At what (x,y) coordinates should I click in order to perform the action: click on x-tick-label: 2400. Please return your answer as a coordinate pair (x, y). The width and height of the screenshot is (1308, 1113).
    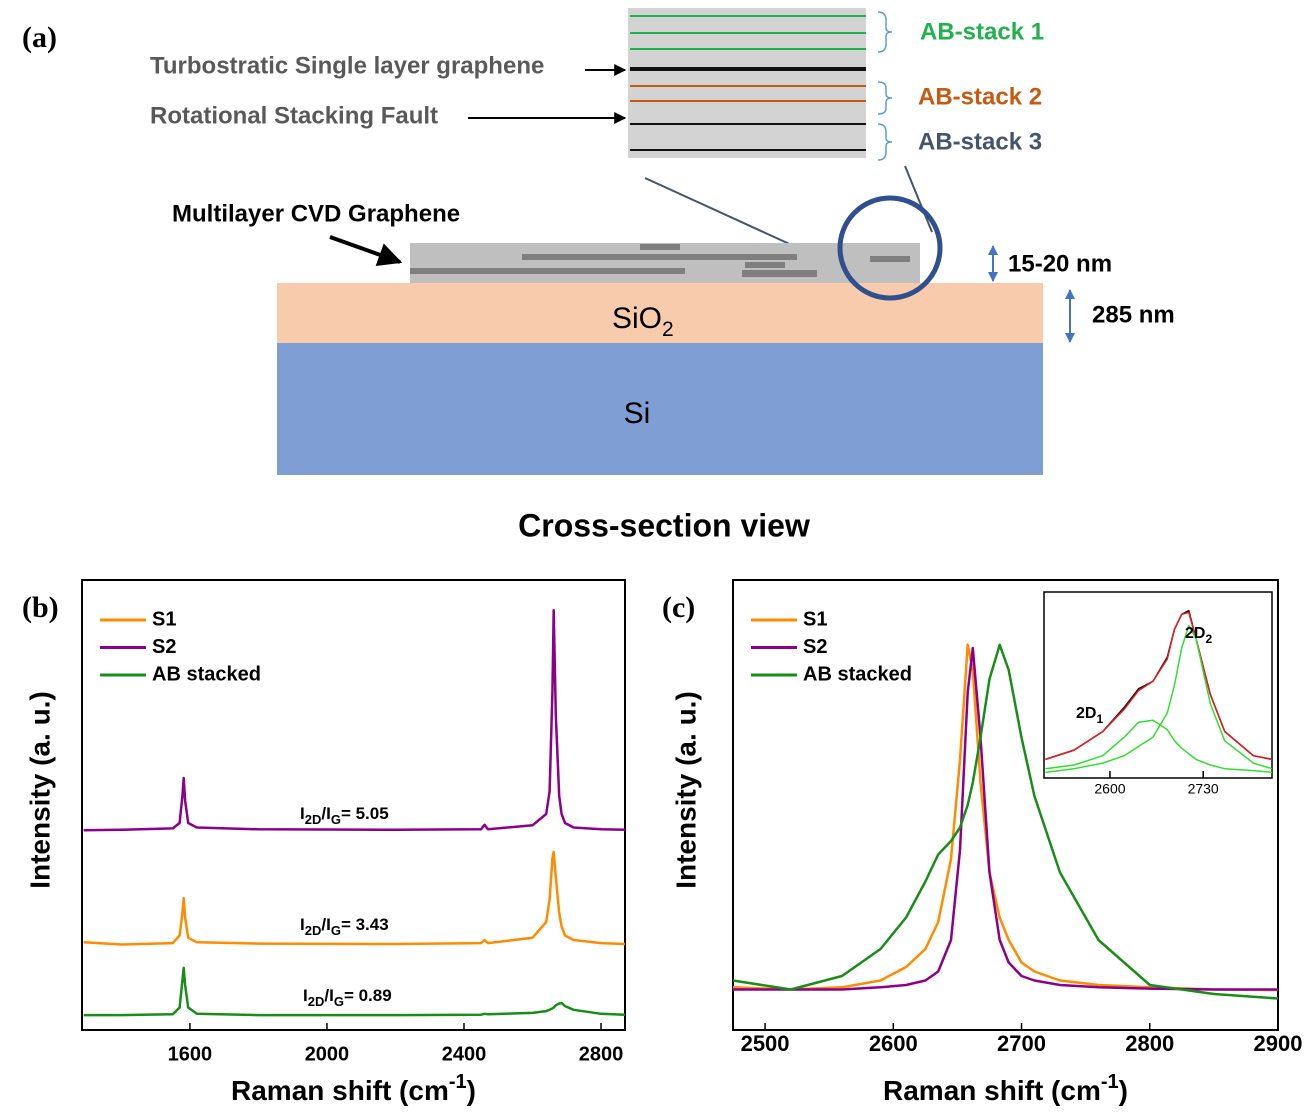
    Looking at the image, I should click on (464, 1054).